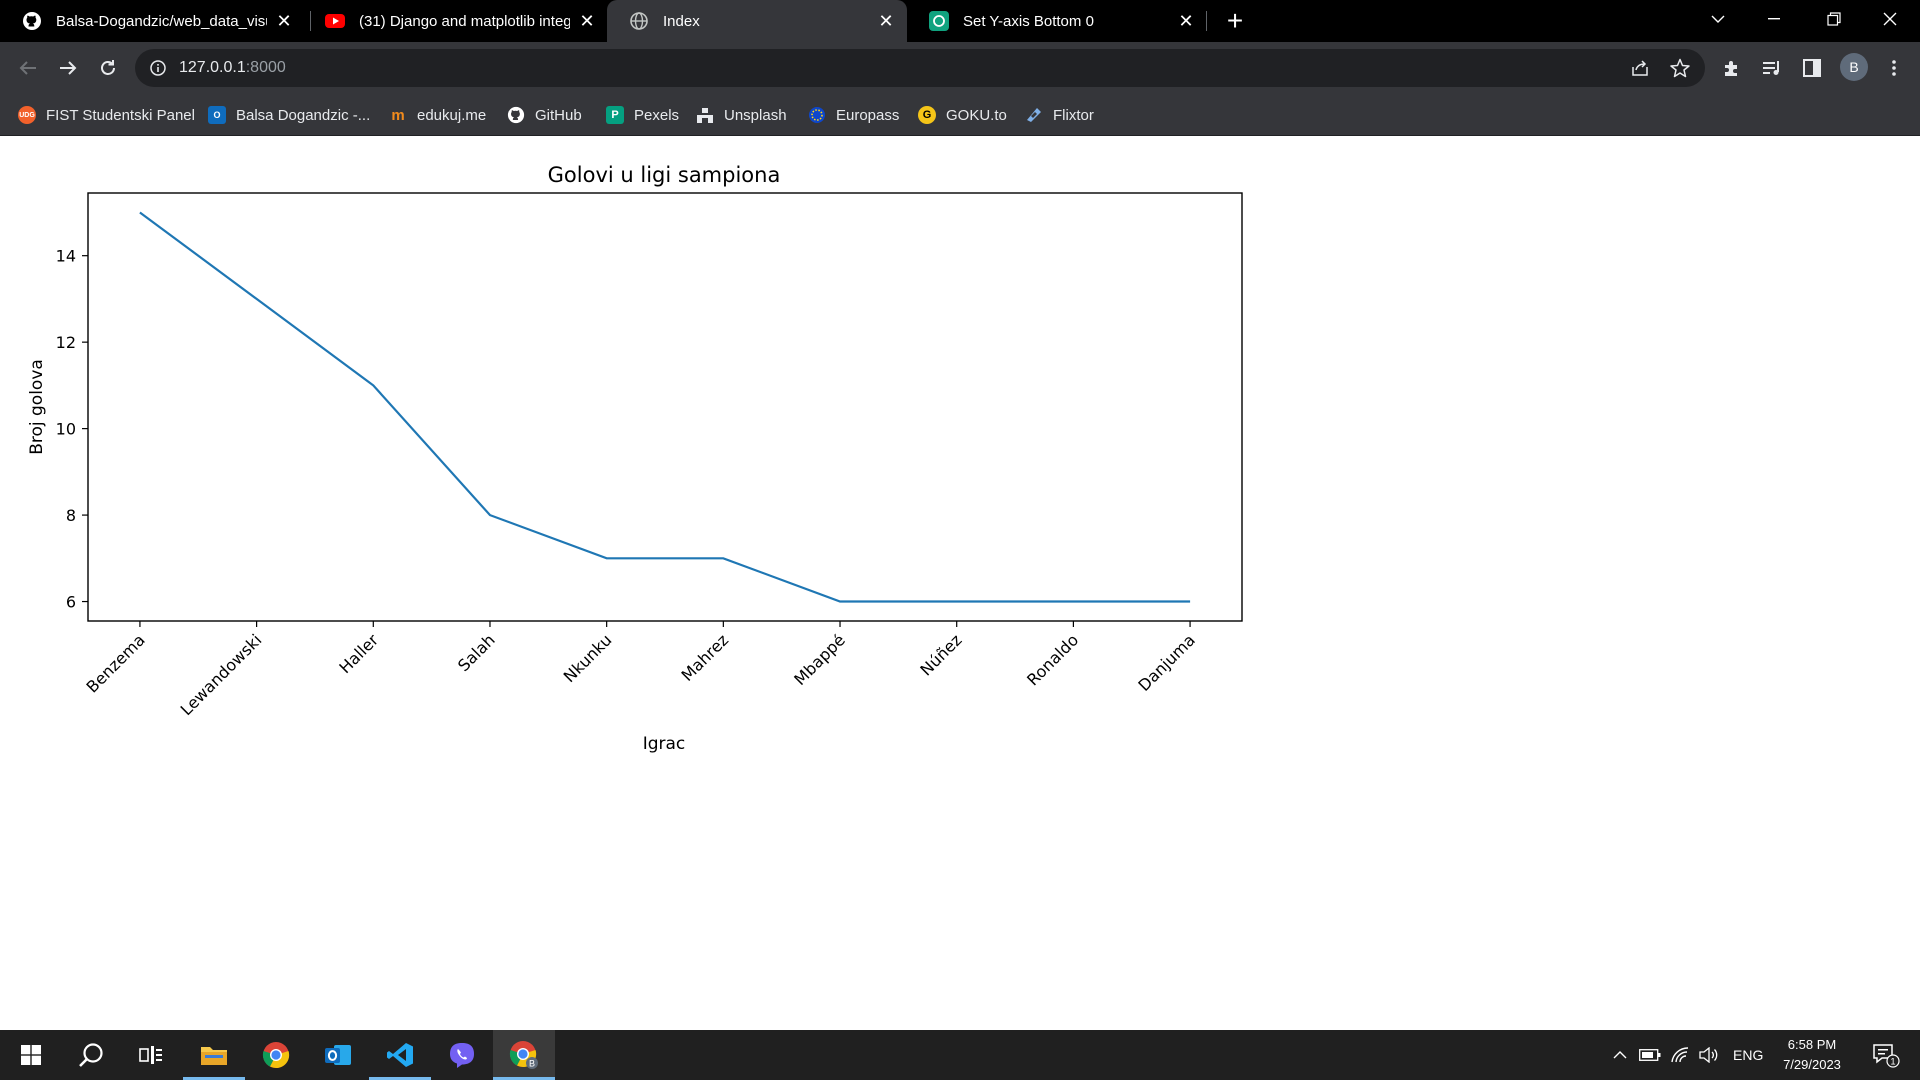 The width and height of the screenshot is (1920, 1080). Describe the element at coordinates (1235, 20) in the screenshot. I see `new-tab-button: +` at that location.